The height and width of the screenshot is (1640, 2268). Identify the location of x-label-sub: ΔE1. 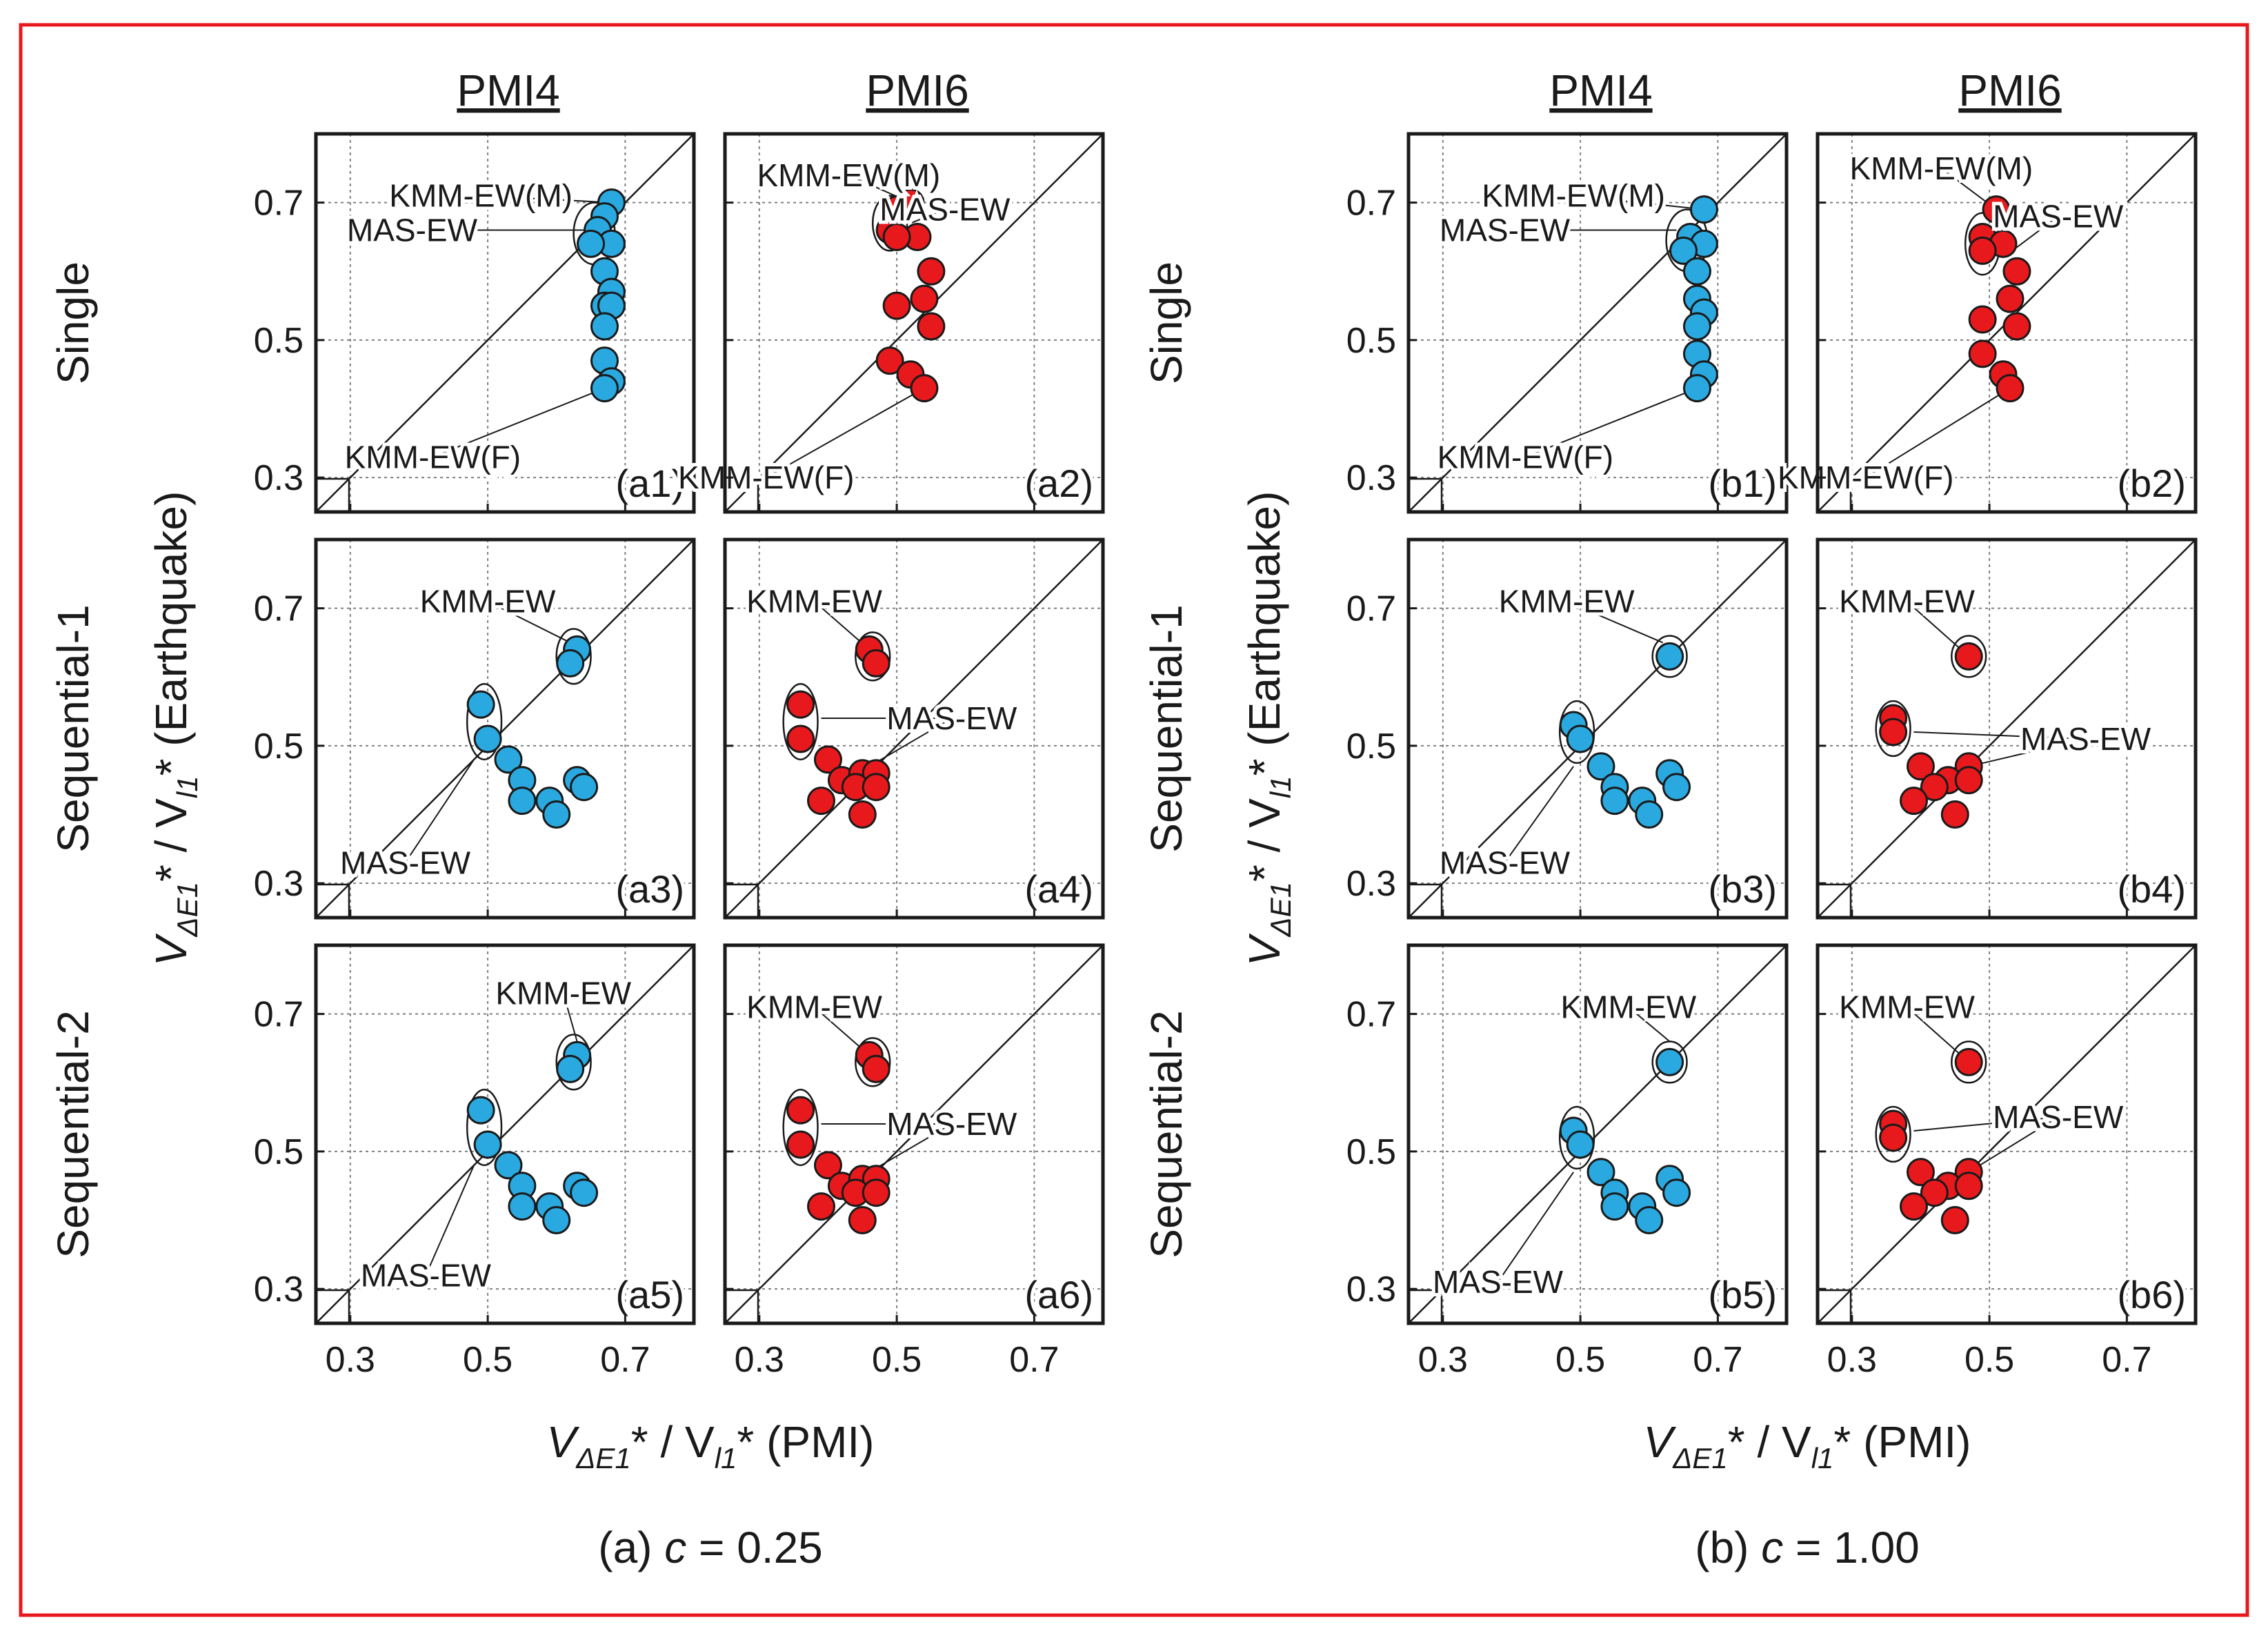
(603, 1458).